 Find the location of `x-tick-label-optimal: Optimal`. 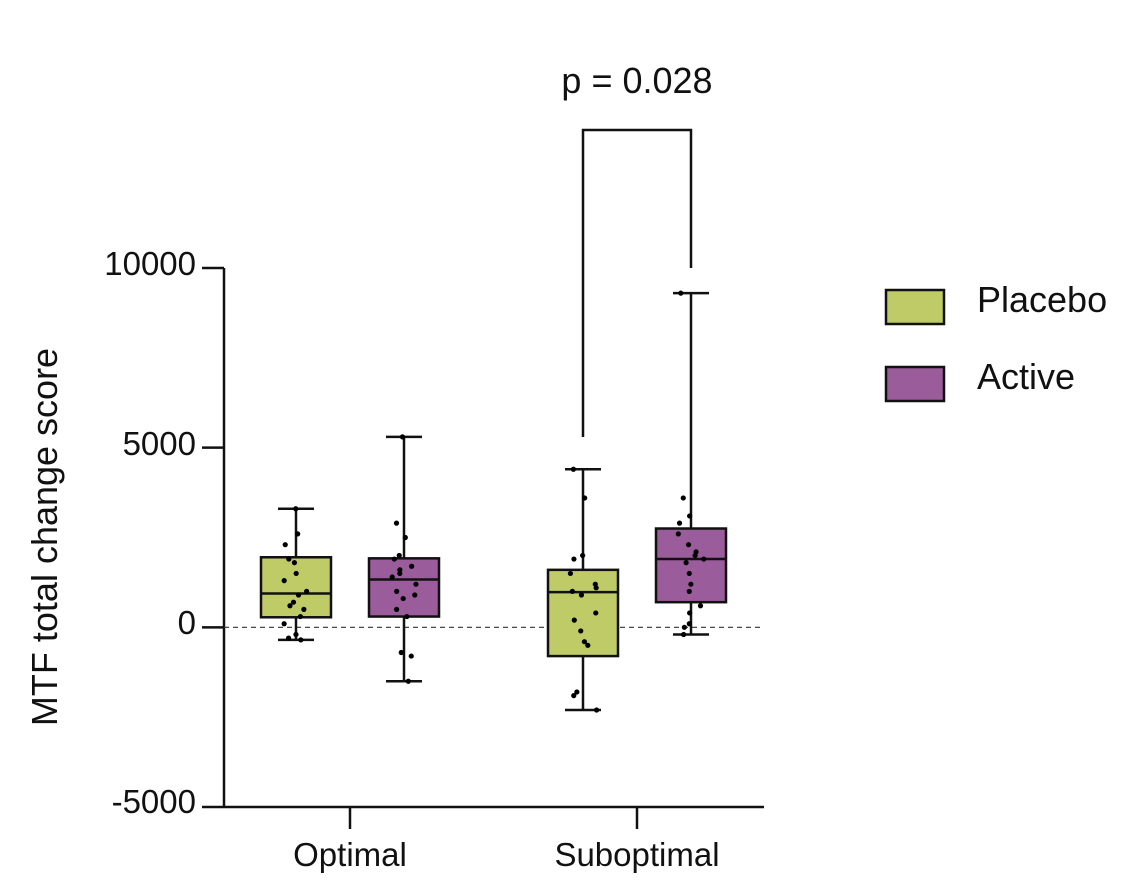

x-tick-label-optimal: Optimal is located at coordinates (350, 854).